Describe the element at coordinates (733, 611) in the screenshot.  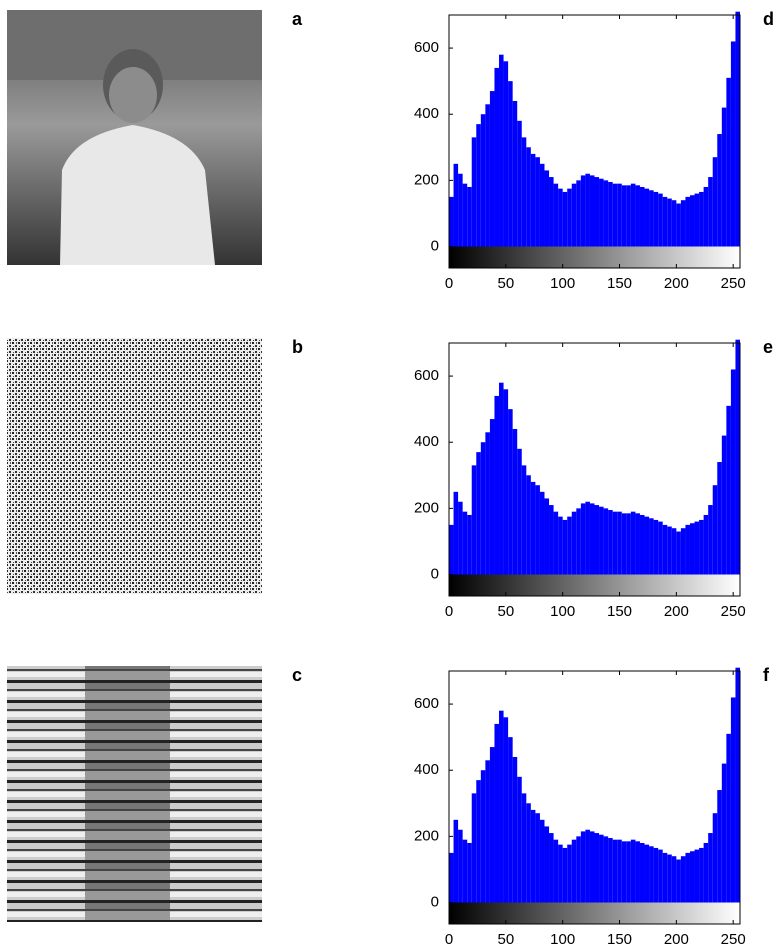
I see `x-tick-label: 250` at that location.